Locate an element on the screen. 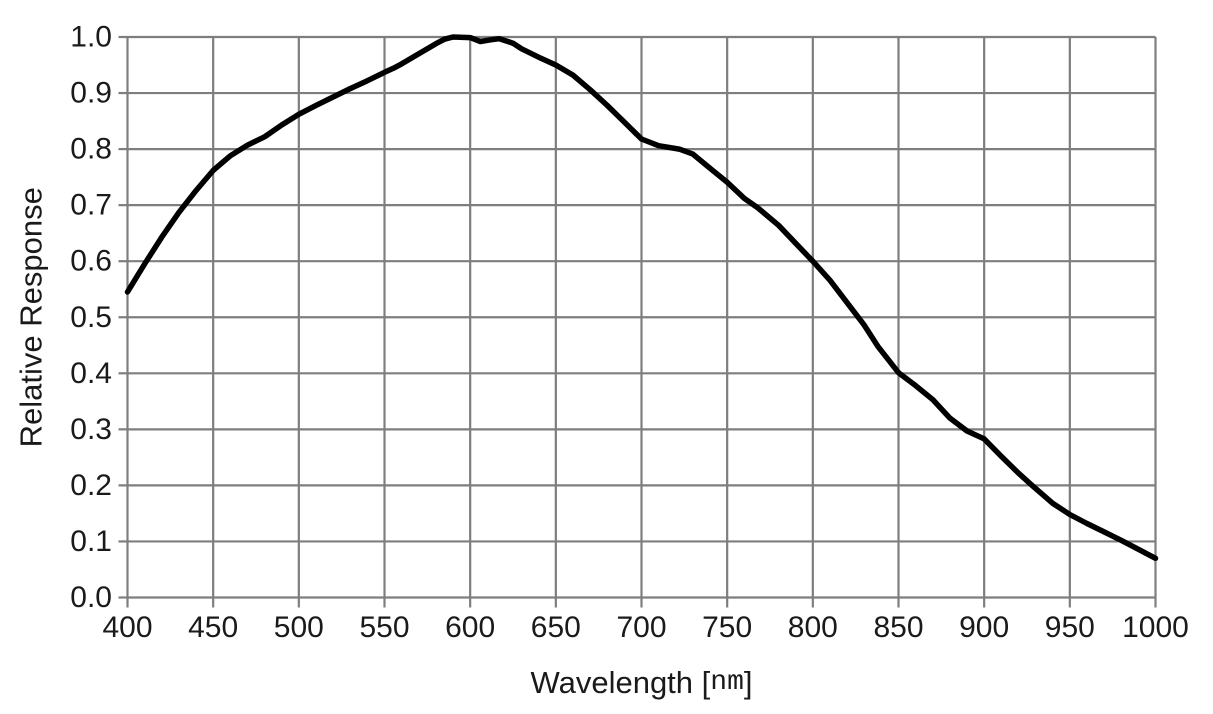 The image size is (1213, 714). y-tick-label: 0.5 is located at coordinates (91, 317).